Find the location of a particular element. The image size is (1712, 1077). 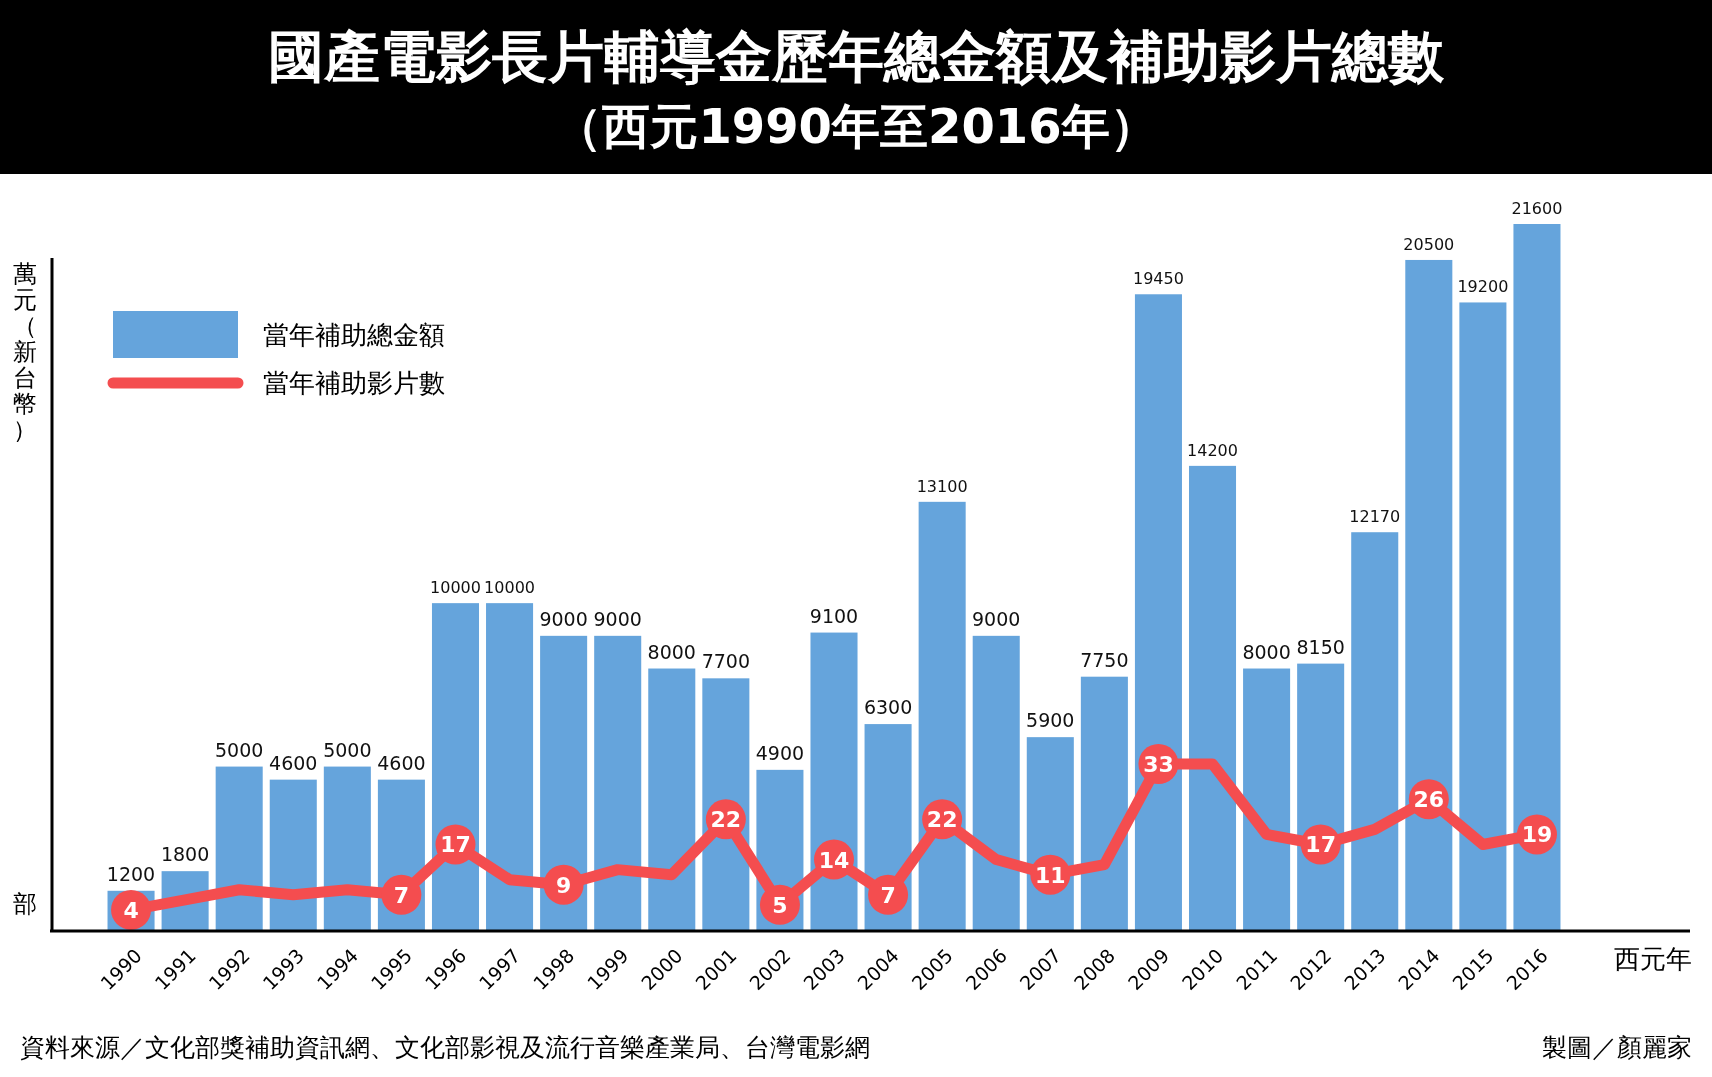

data-label: 11 is located at coordinates (1050, 875).